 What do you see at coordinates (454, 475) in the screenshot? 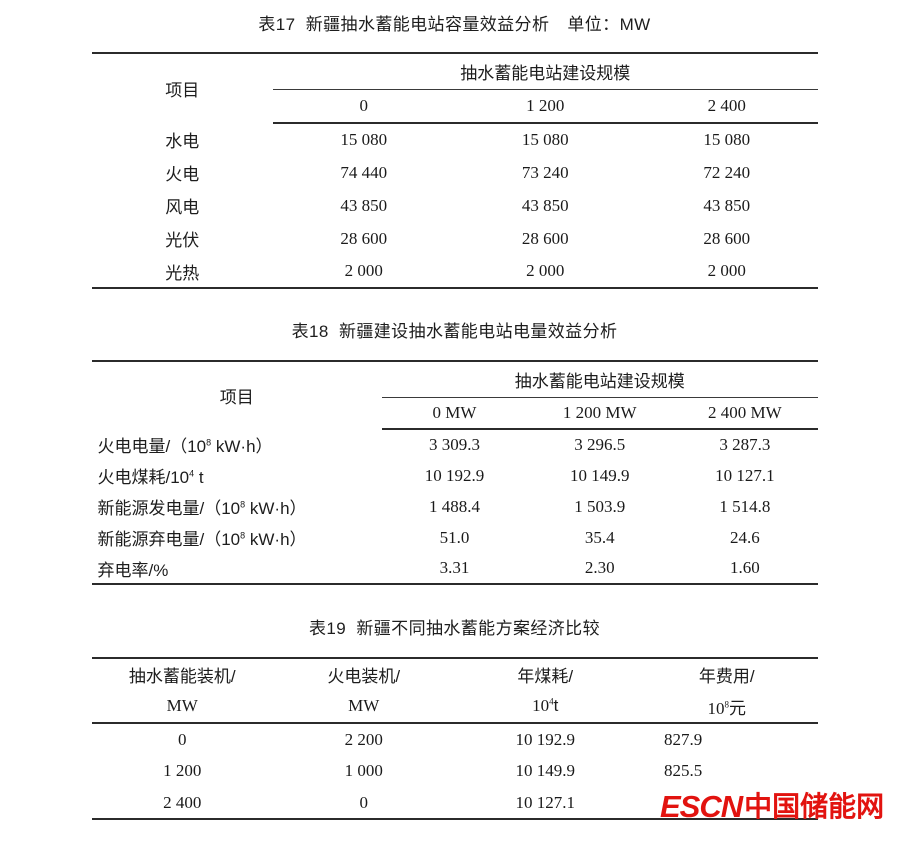
I see `table18-row1-col0: 10 192.9` at bounding box center [454, 475].